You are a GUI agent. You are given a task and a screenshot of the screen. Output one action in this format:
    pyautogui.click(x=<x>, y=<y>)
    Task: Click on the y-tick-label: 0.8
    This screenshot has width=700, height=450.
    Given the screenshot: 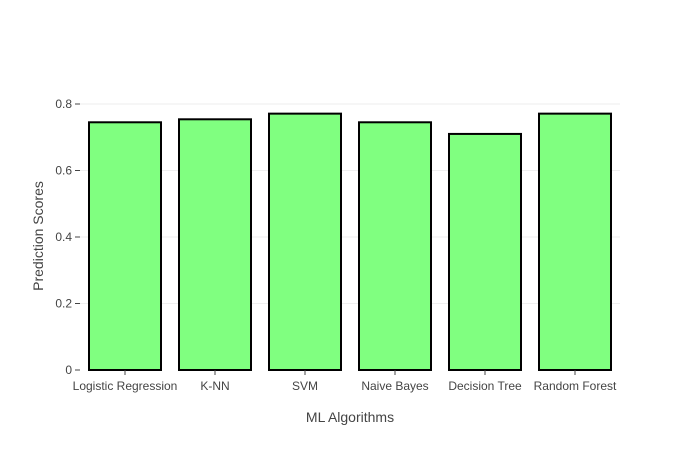 What is the action you would take?
    pyautogui.click(x=63, y=104)
    